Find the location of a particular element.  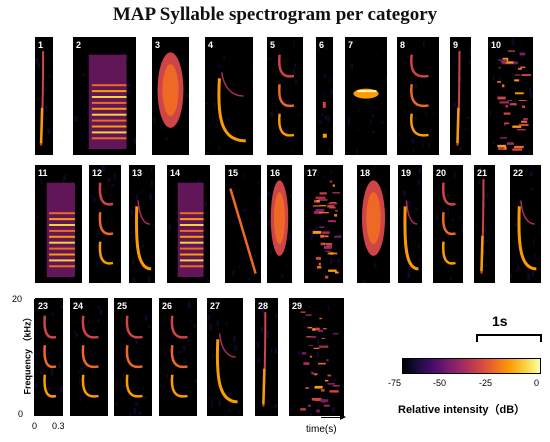

spectrogram-panel: 15 is located at coordinates (243, 224).